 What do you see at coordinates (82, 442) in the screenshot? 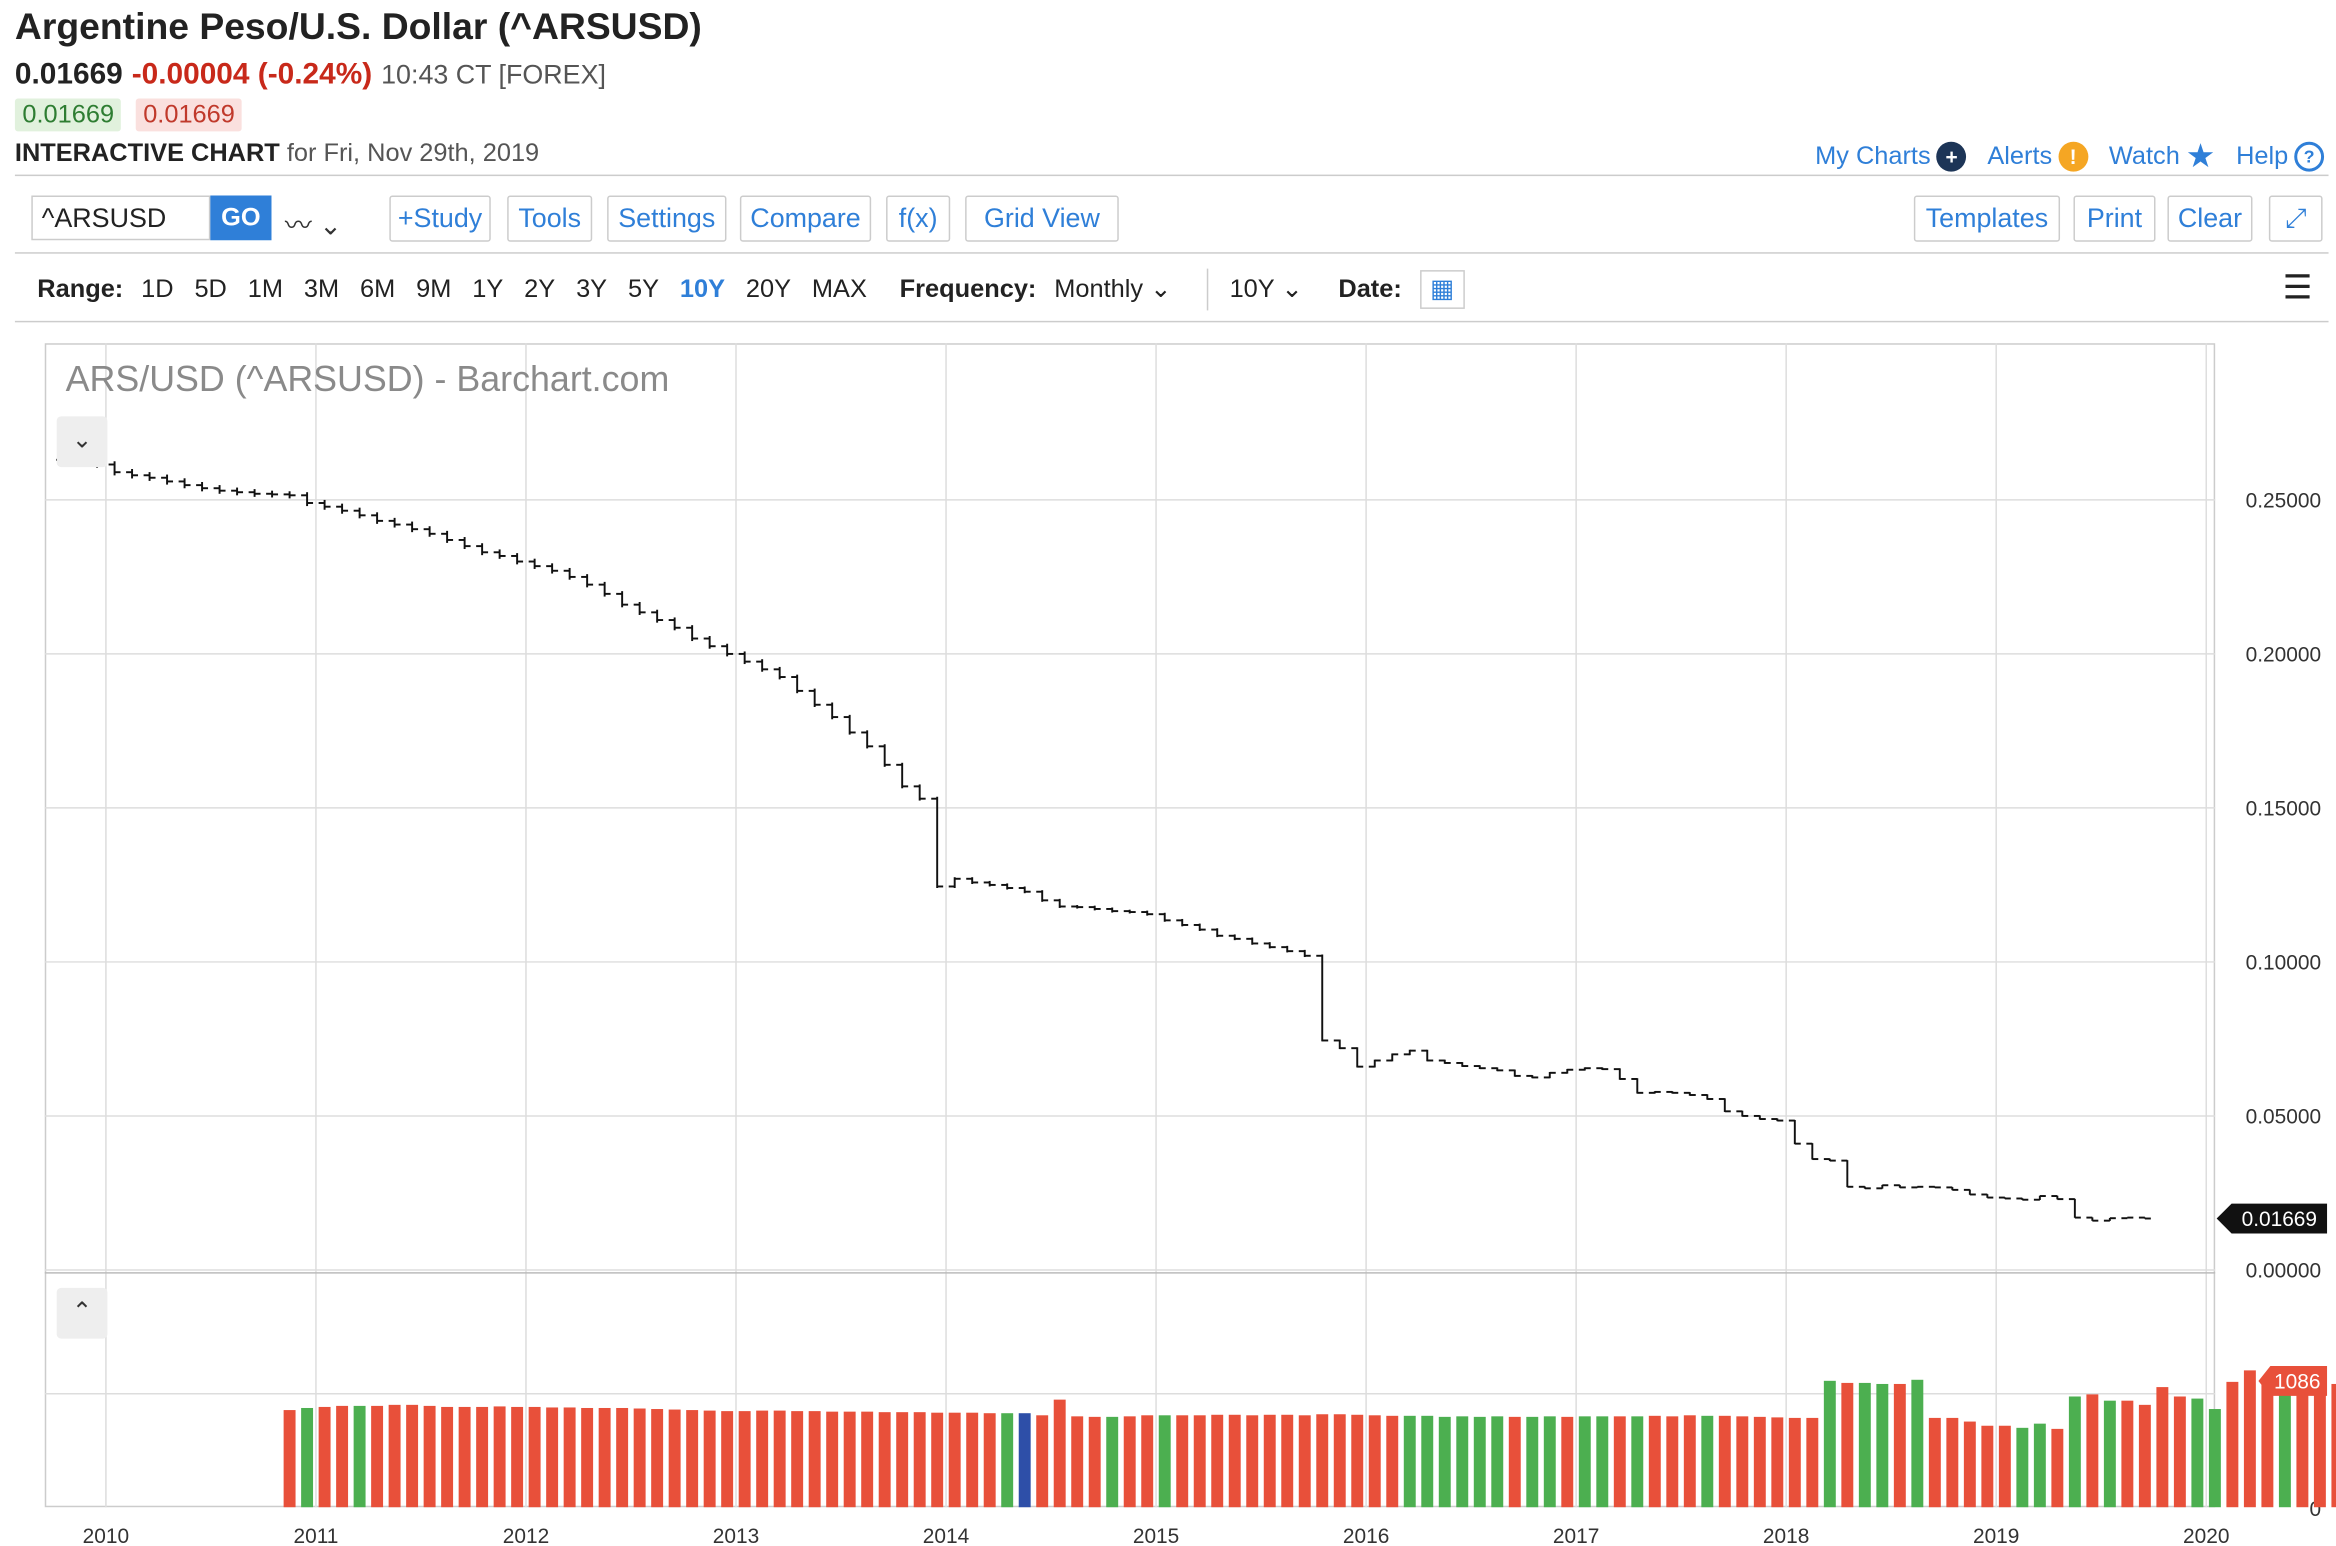
I see `collapse-icon: ⌄` at bounding box center [82, 442].